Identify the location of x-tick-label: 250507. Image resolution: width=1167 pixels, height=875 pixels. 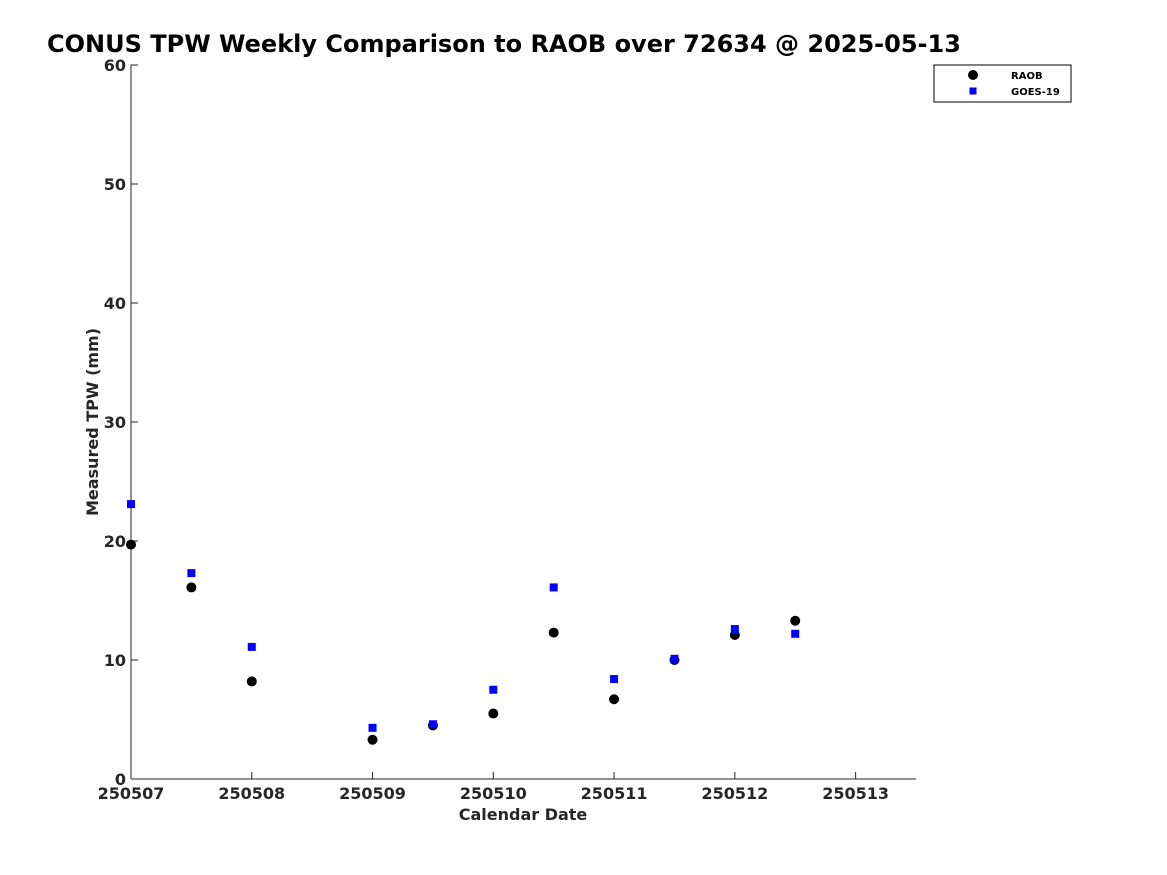
(131, 793).